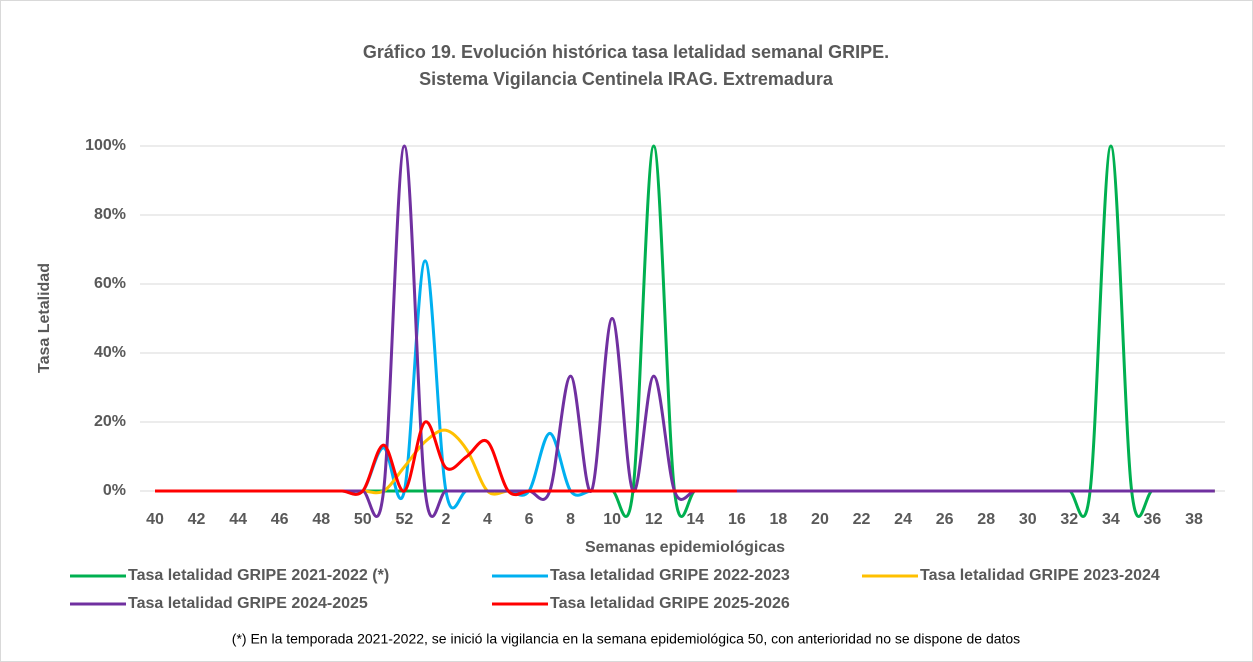 This screenshot has height=662, width=1253. What do you see at coordinates (612, 519) in the screenshot?
I see `x-tick-label: 10` at bounding box center [612, 519].